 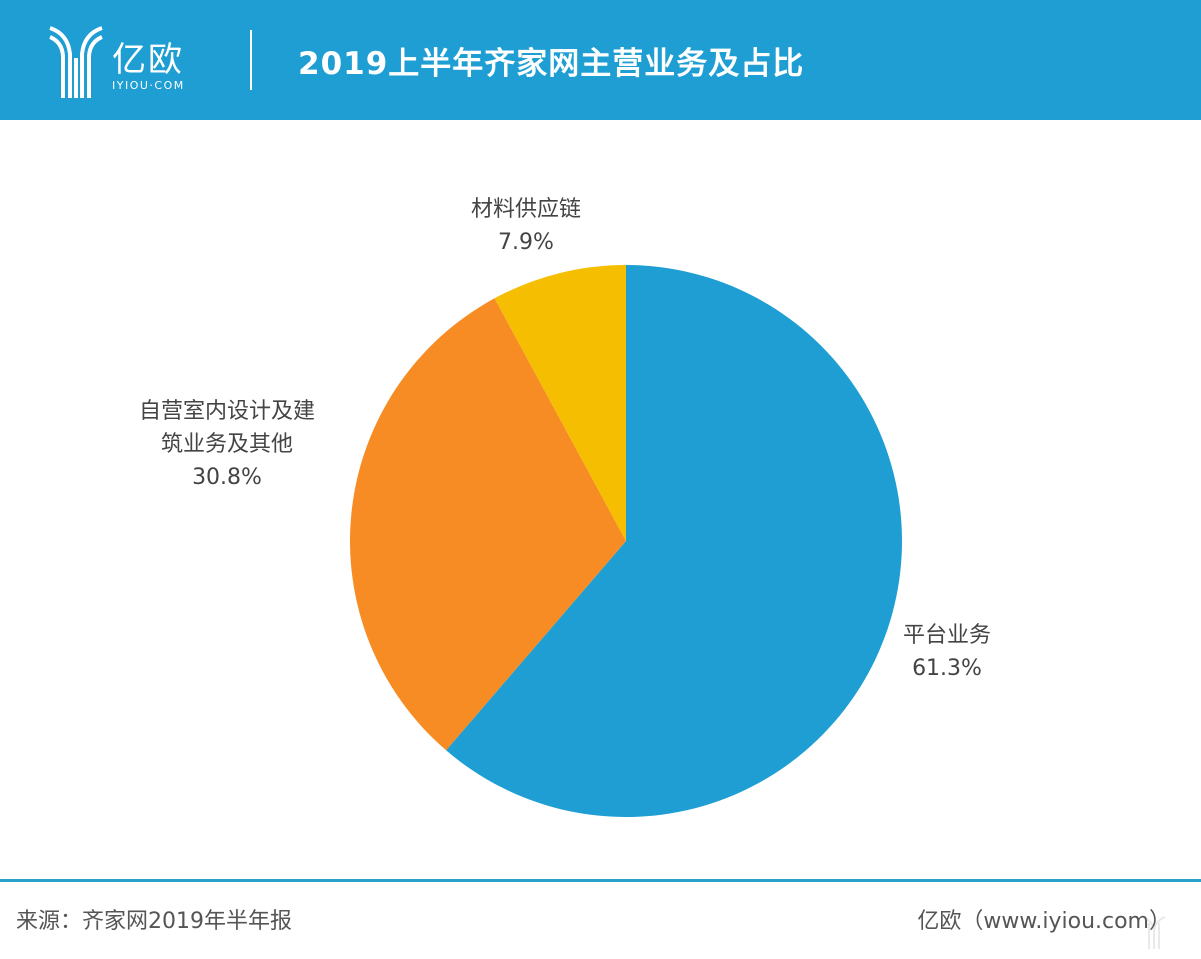 I want to click on chart-title: 2019上半年齐家网主营业务及占比, so click(x=551, y=64).